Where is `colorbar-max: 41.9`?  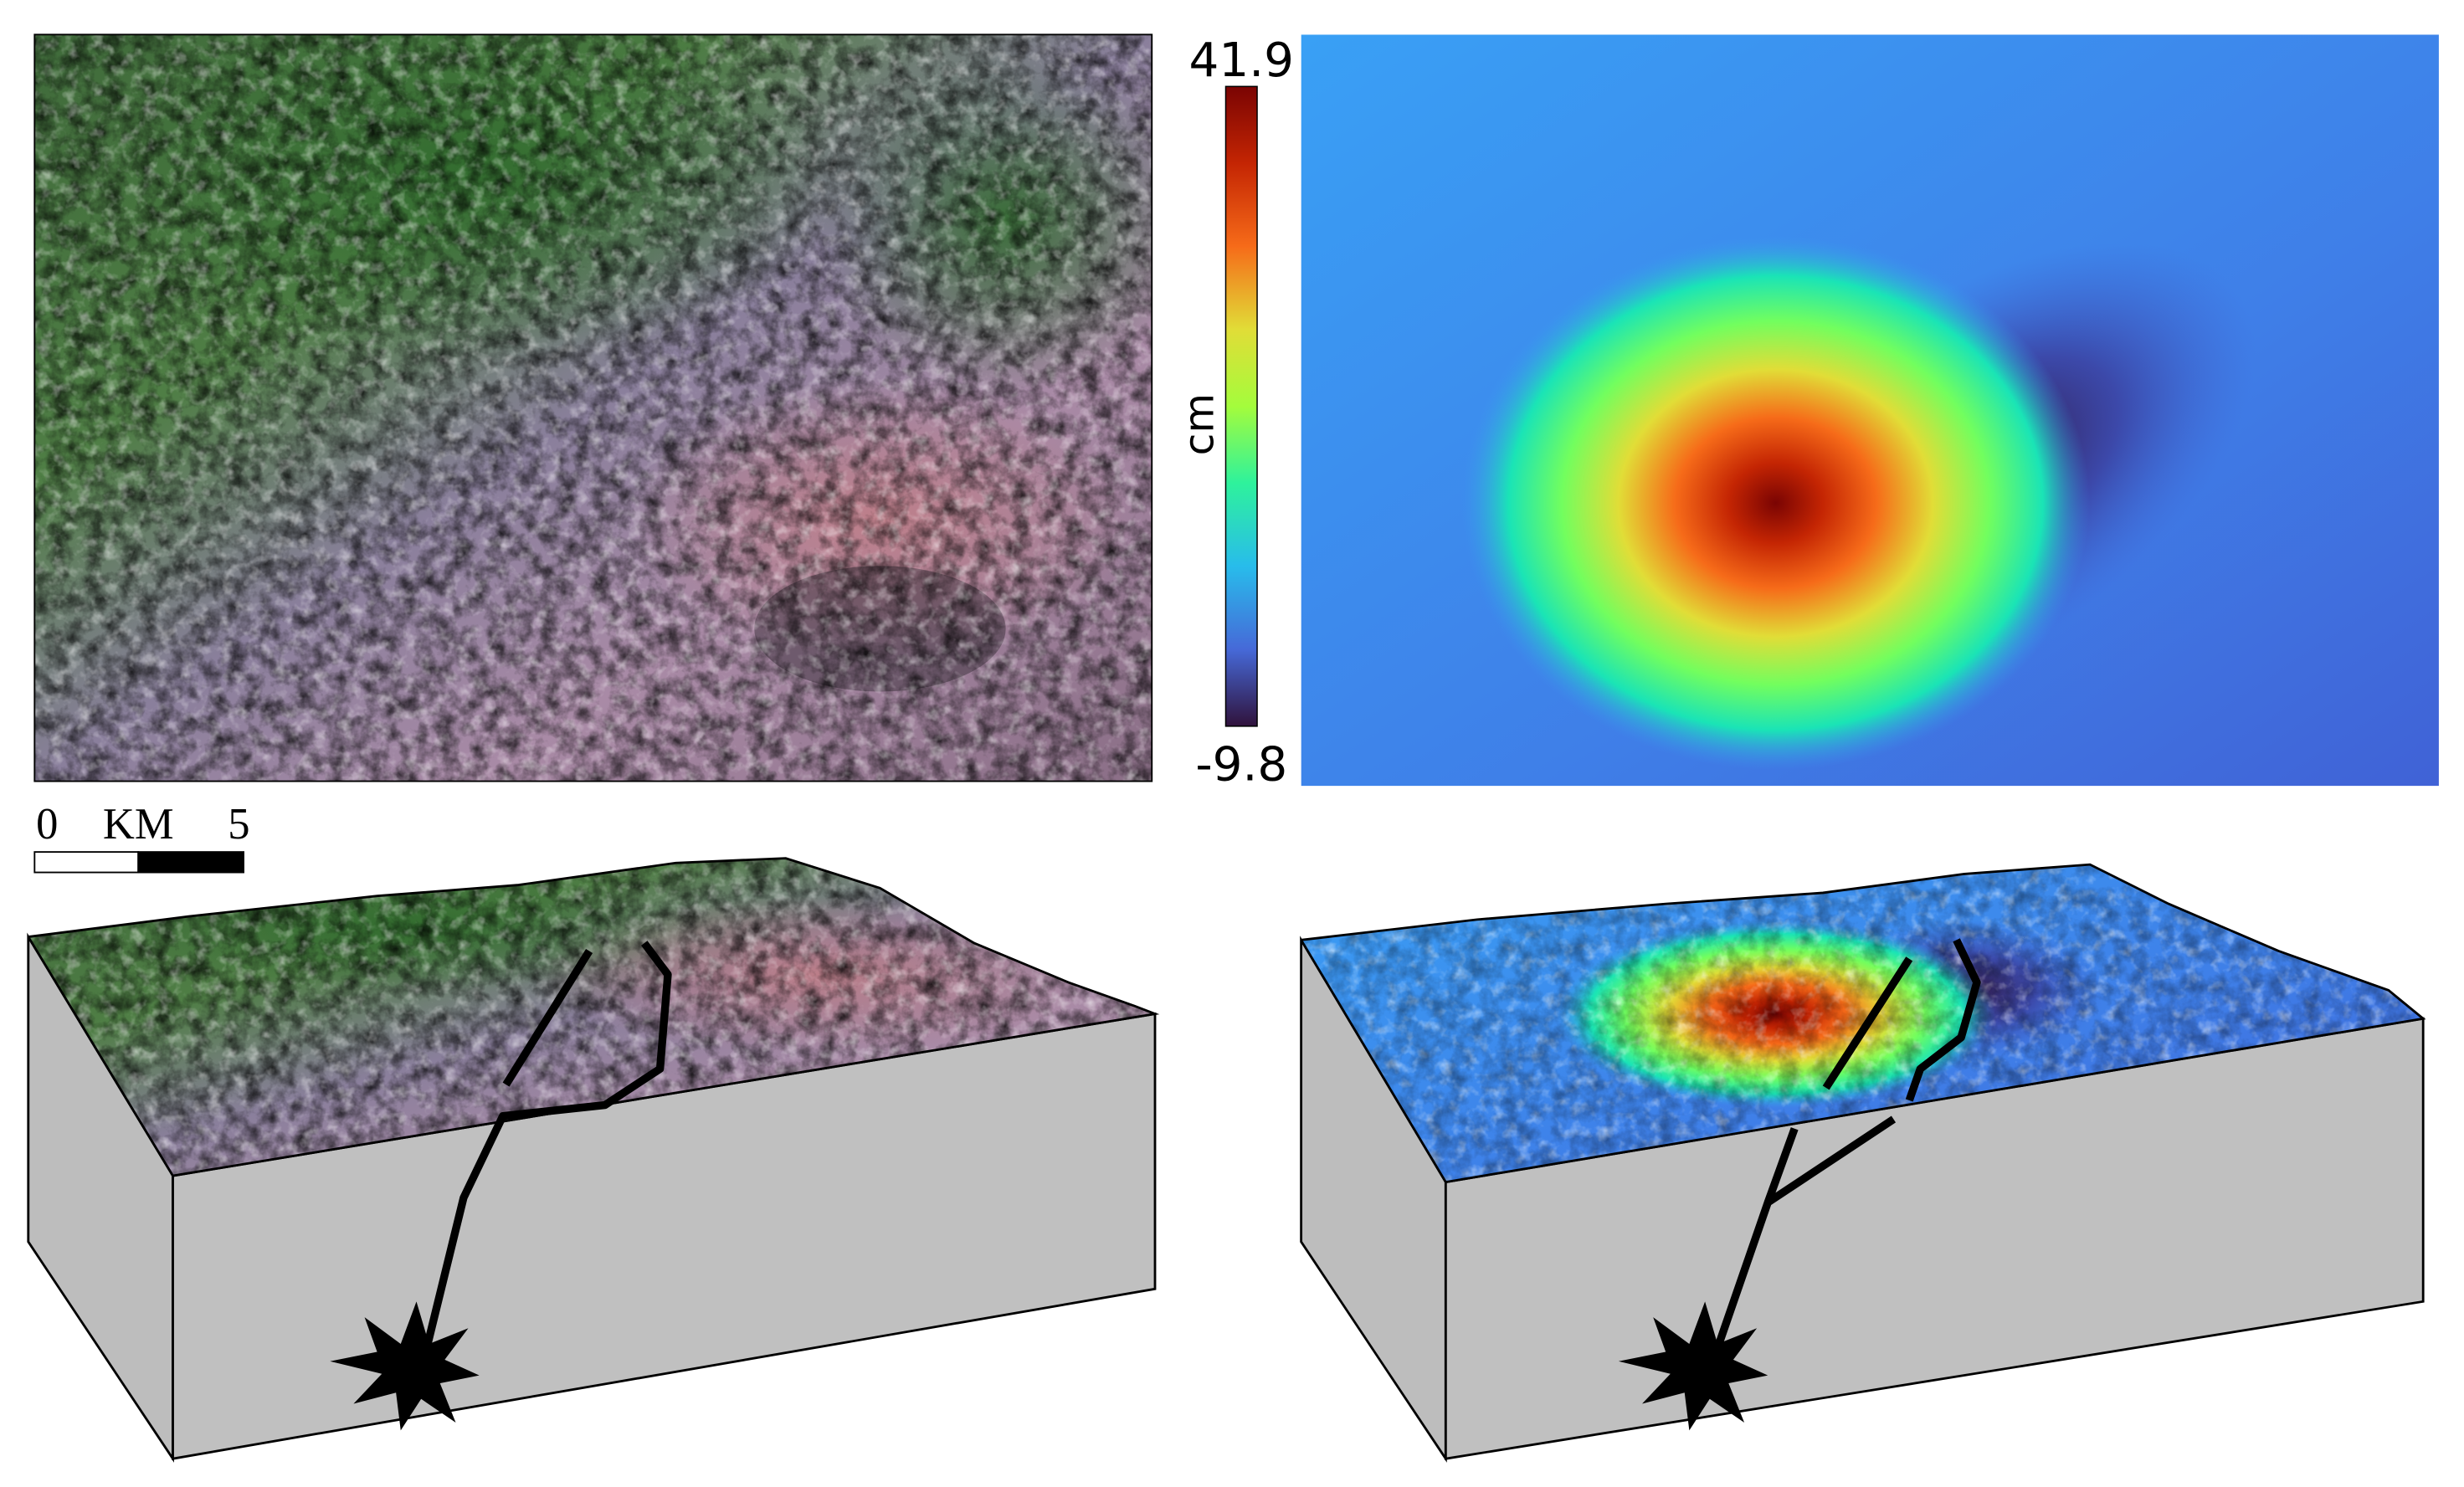 colorbar-max: 41.9 is located at coordinates (1241, 60).